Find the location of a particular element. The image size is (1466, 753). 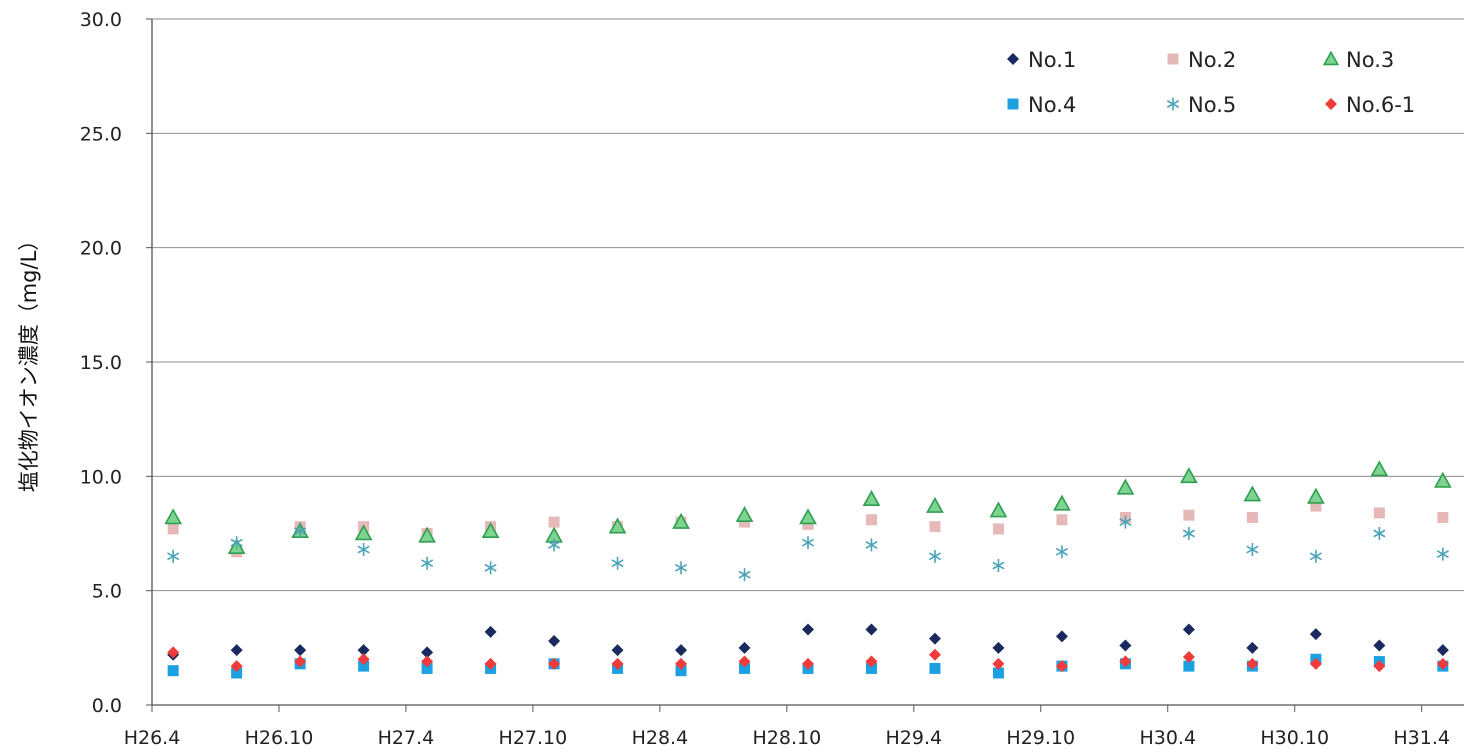

x-tick-label: H28.4 is located at coordinates (660, 738).